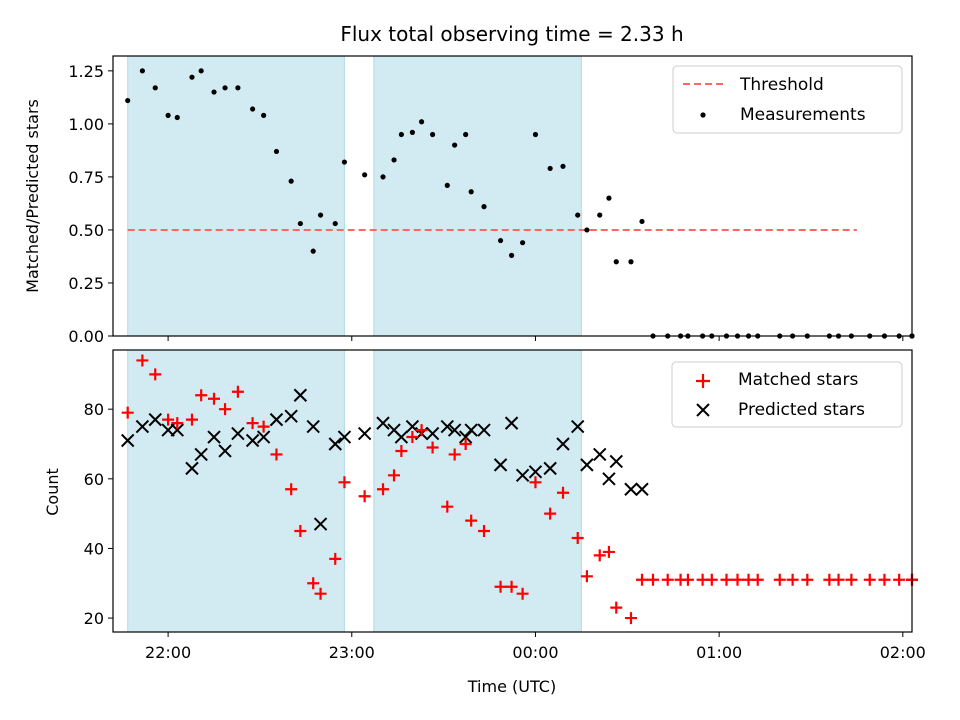 Image resolution: width=960 pixels, height=720 pixels. Describe the element at coordinates (352, 652) in the screenshot. I see `x-tick-label: 23:00` at that location.